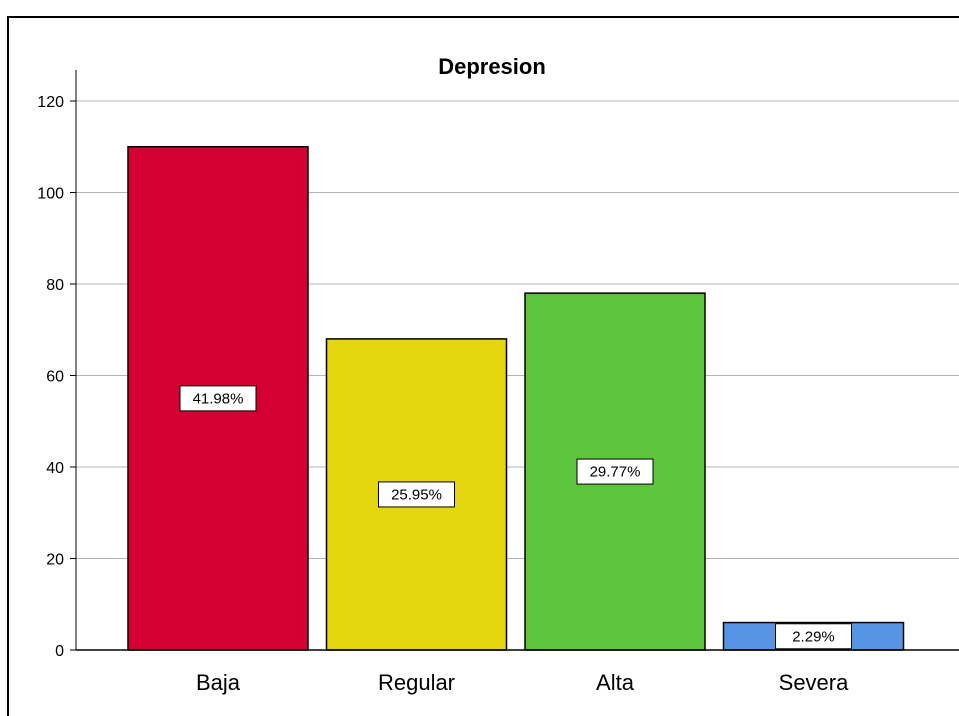 Image resolution: width=959 pixels, height=716 pixels. I want to click on y-tick-label: 20, so click(55, 560).